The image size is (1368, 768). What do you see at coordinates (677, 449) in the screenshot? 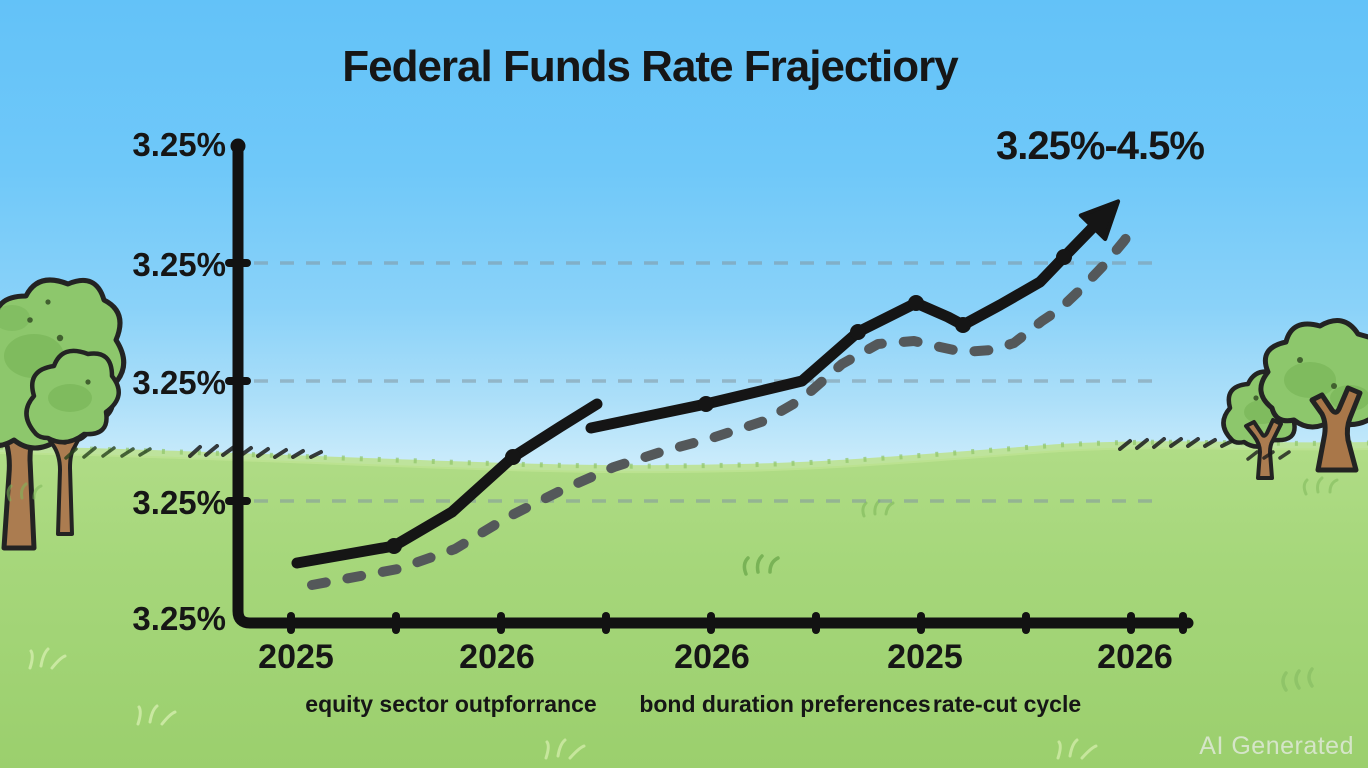
I see `horizon-tufts` at bounding box center [677, 449].